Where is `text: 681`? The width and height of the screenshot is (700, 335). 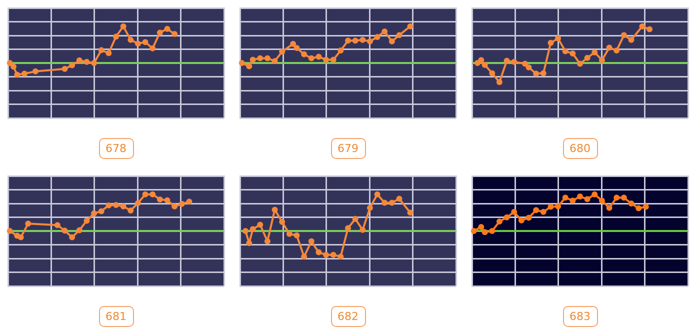
text: 681 is located at coordinates (116, 316).